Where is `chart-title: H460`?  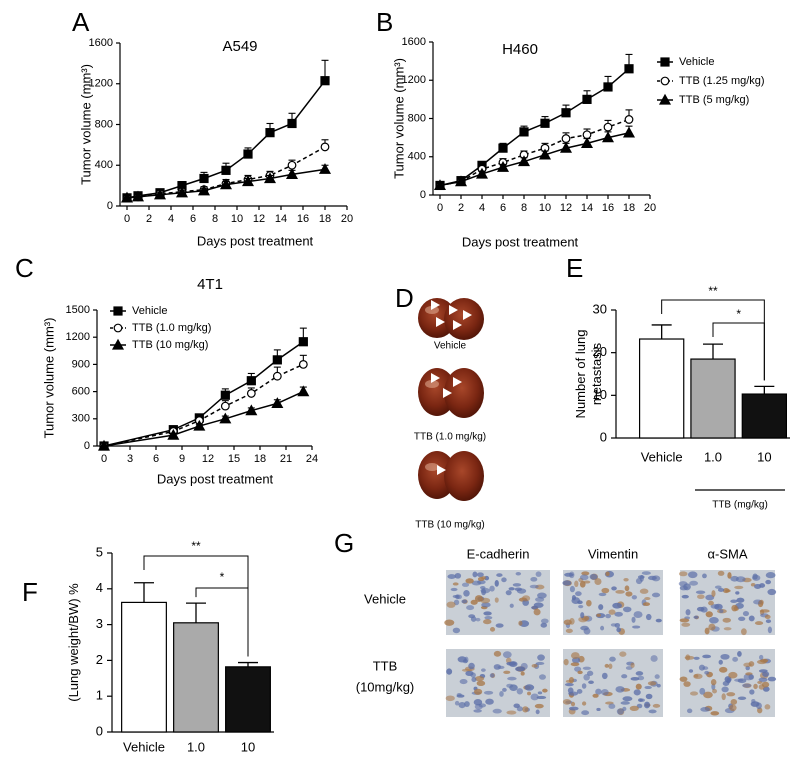 chart-title: H460 is located at coordinates (520, 49).